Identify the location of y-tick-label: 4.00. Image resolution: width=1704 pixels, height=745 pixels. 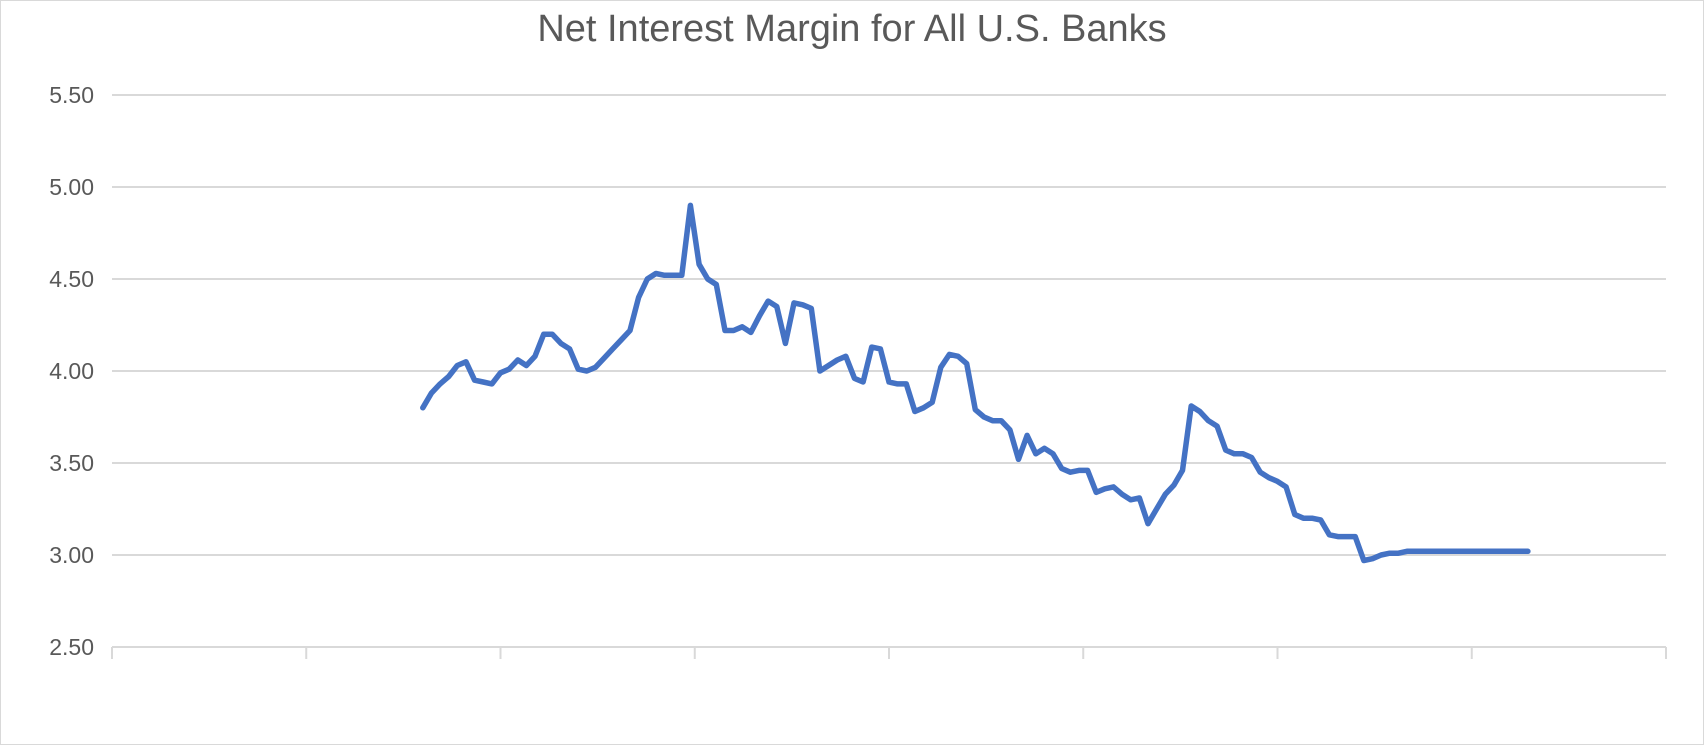
(71, 371).